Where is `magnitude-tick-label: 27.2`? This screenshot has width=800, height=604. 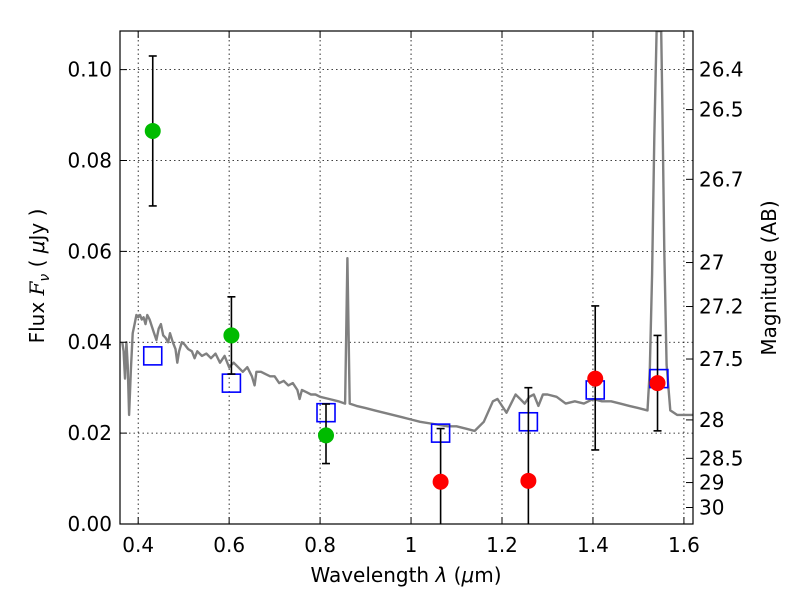 magnitude-tick-label: 27.2 is located at coordinates (721, 307).